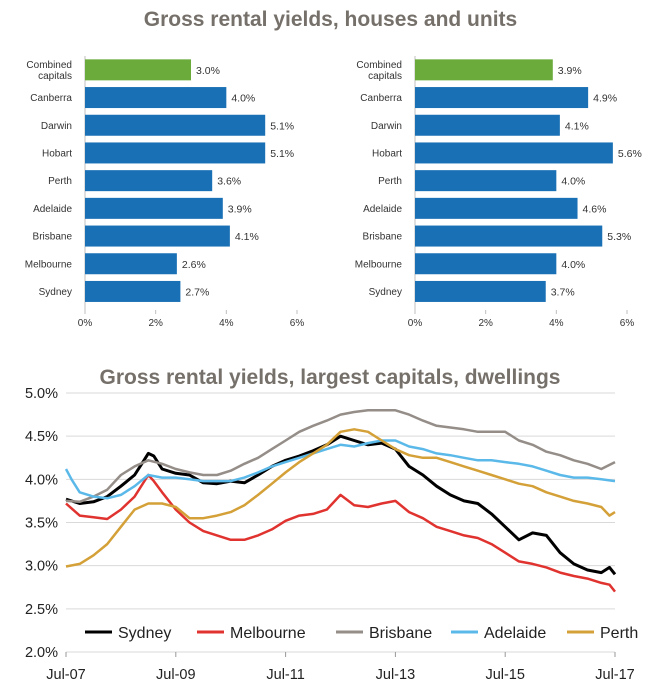 The width and height of the screenshot is (661, 696). What do you see at coordinates (66, 675) in the screenshot?
I see `x-tick-label: Jul-07` at bounding box center [66, 675].